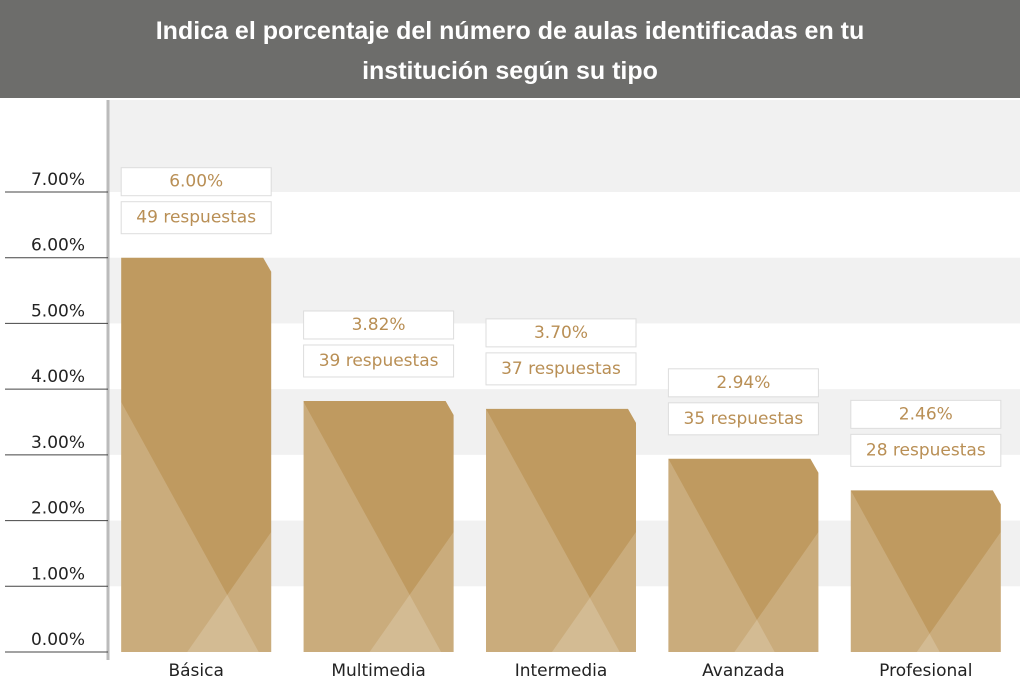  I want to click on value-label: 2.94%, so click(743, 383).